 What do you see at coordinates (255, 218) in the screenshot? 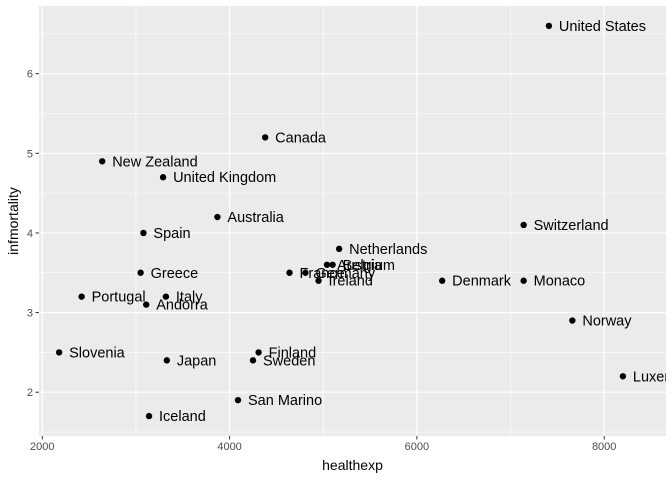
I see `point-label: Australia` at bounding box center [255, 218].